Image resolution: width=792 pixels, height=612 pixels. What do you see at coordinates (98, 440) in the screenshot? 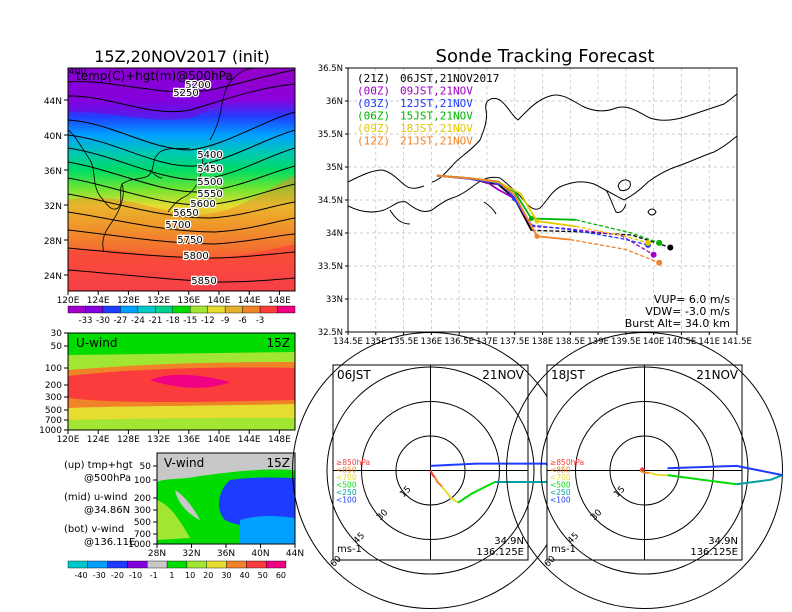
I see `lon-tick-label: 124E` at bounding box center [98, 440].